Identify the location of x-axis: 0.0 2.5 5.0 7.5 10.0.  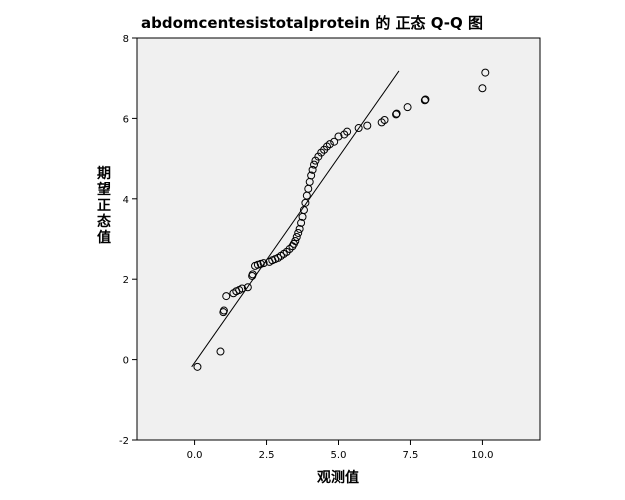
(340, 450).